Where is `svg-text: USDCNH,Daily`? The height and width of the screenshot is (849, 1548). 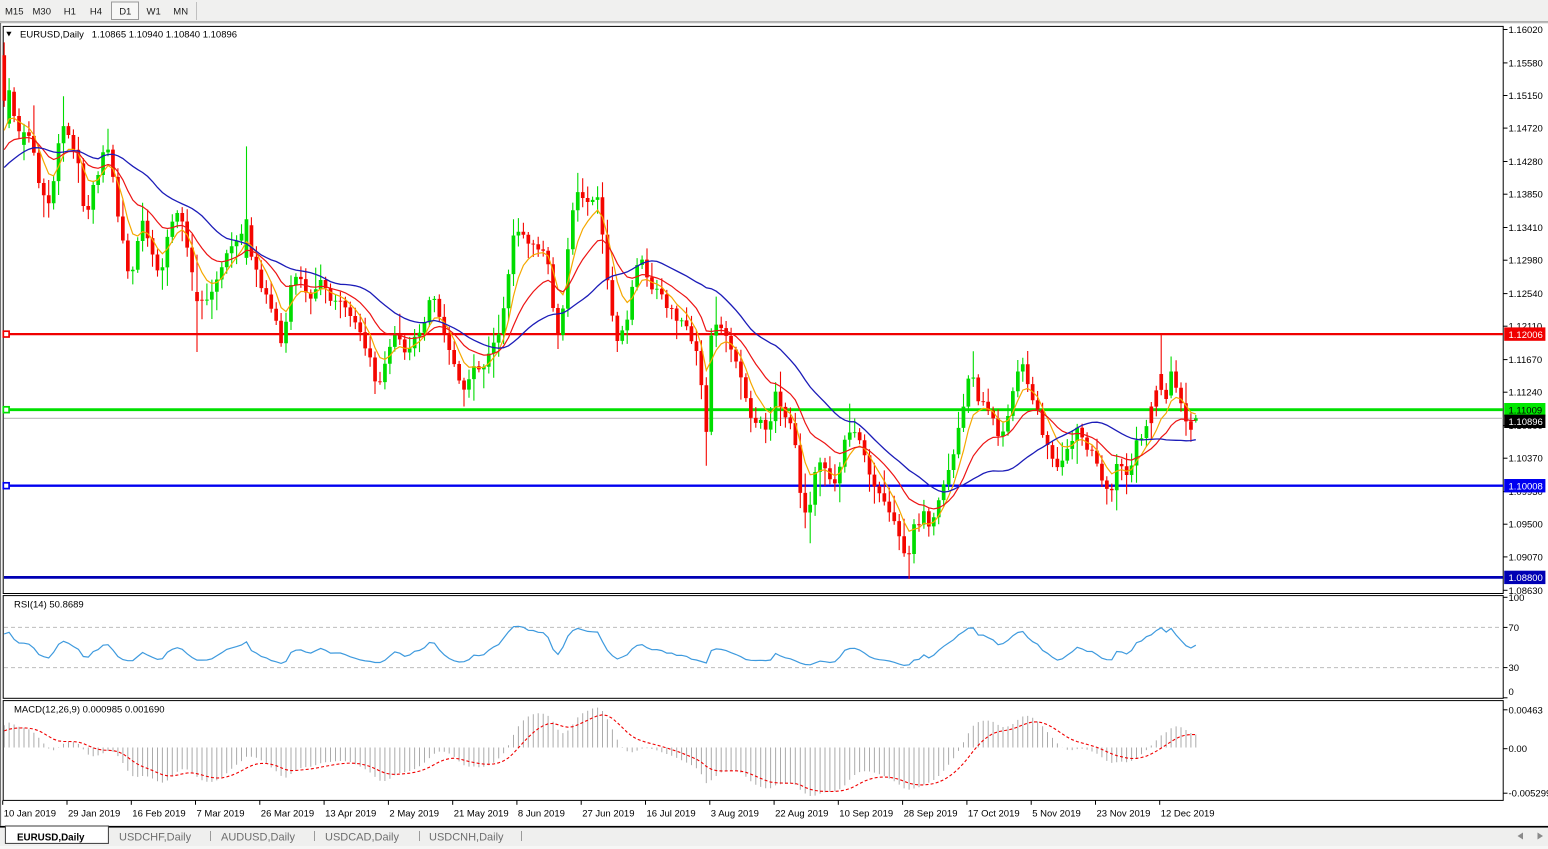 svg-text: USDCNH,Daily is located at coordinates (466, 838).